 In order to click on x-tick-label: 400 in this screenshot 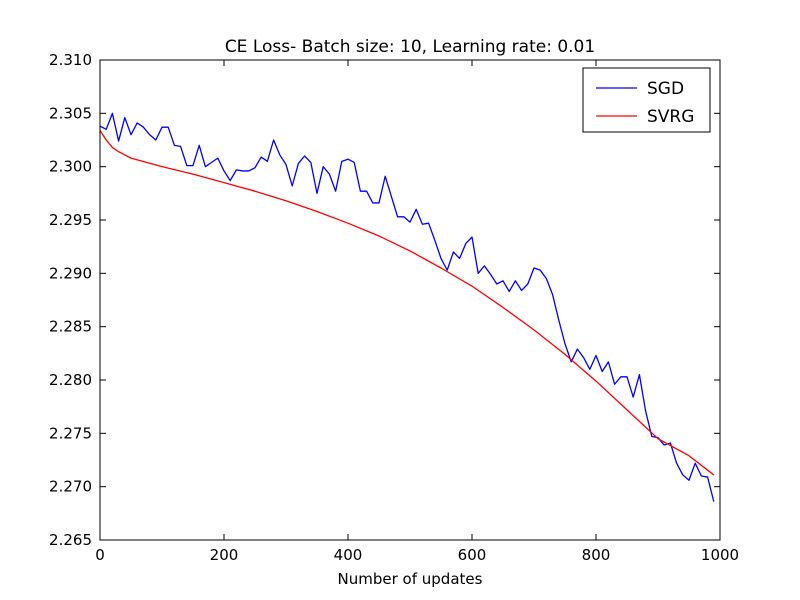, I will do `click(348, 555)`.